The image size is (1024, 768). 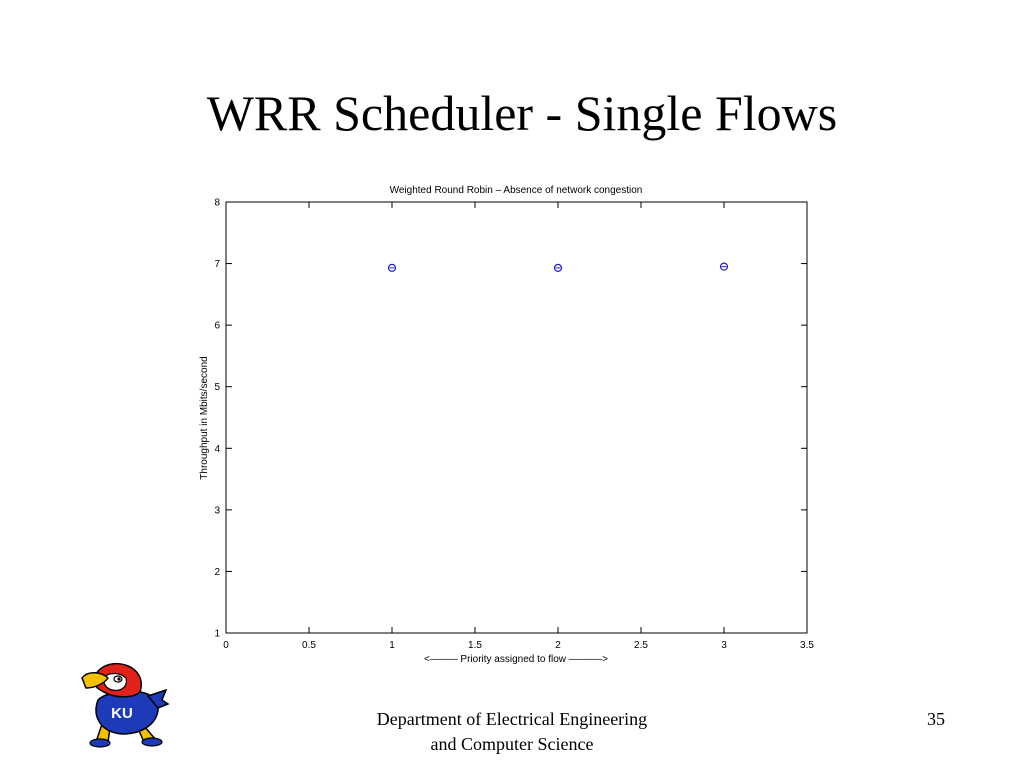 I want to click on x-tick-label: 0.5, so click(x=309, y=645).